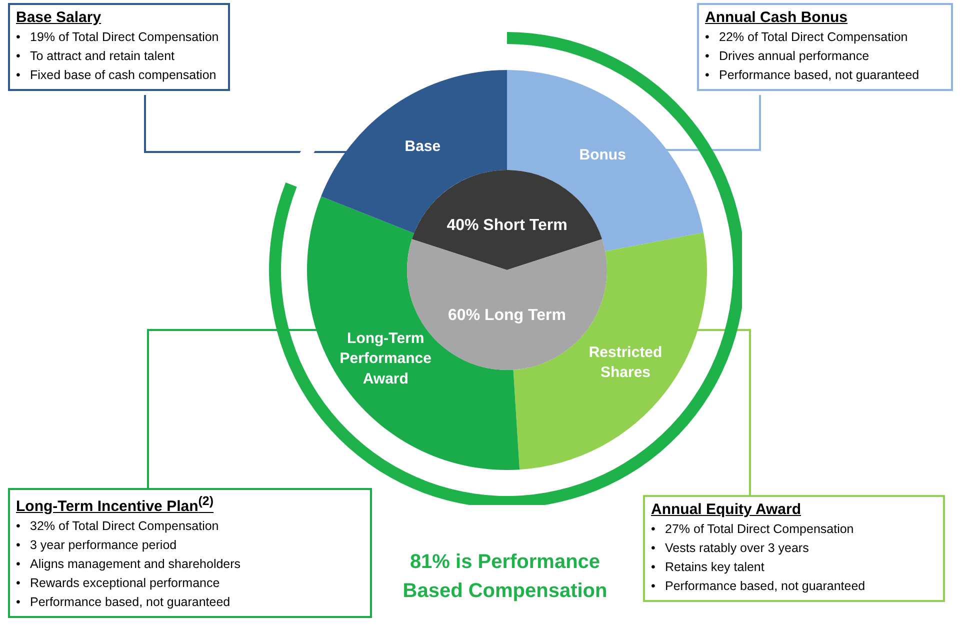 The height and width of the screenshot is (633, 968). What do you see at coordinates (507, 225) in the screenshot?
I see `slice-label: 40% Short Term` at bounding box center [507, 225].